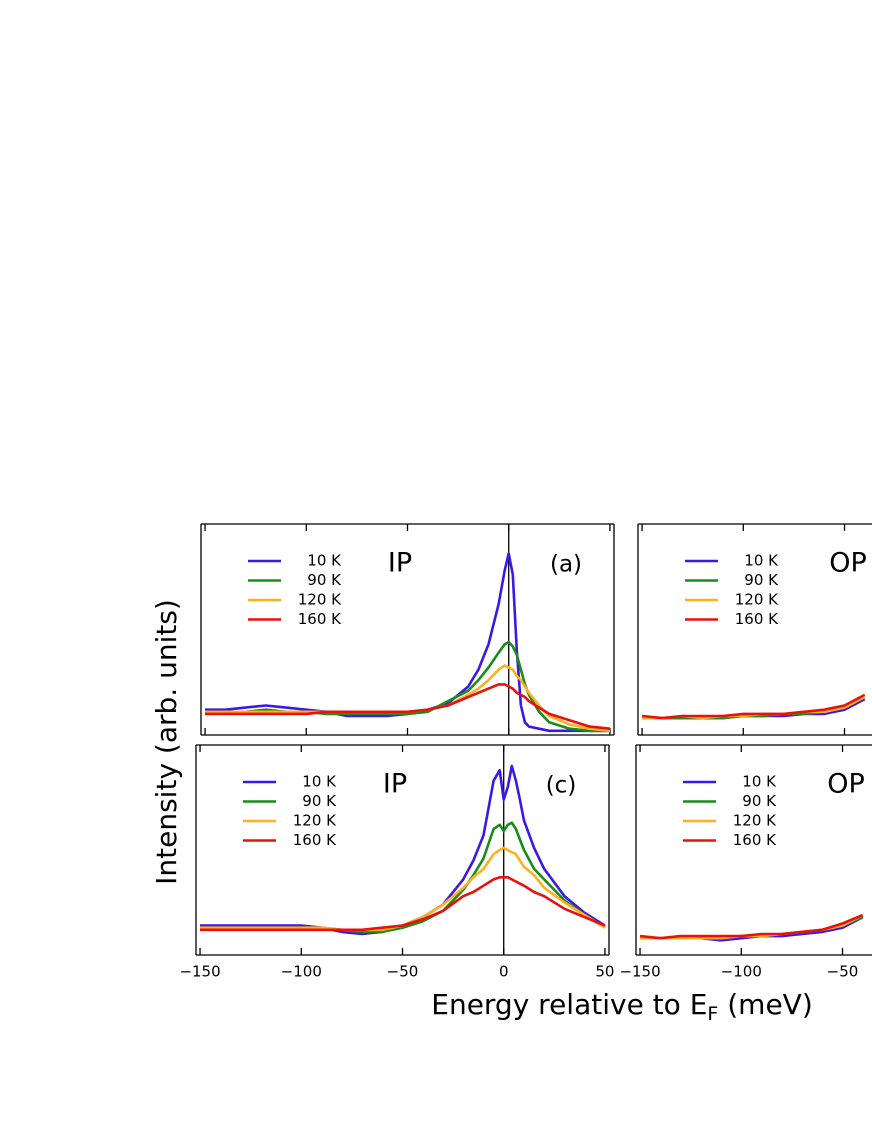 This screenshot has height=1128, width=872. What do you see at coordinates (765, 1004) in the screenshot?
I see `x-axis-label-unit: (meV)` at bounding box center [765, 1004].